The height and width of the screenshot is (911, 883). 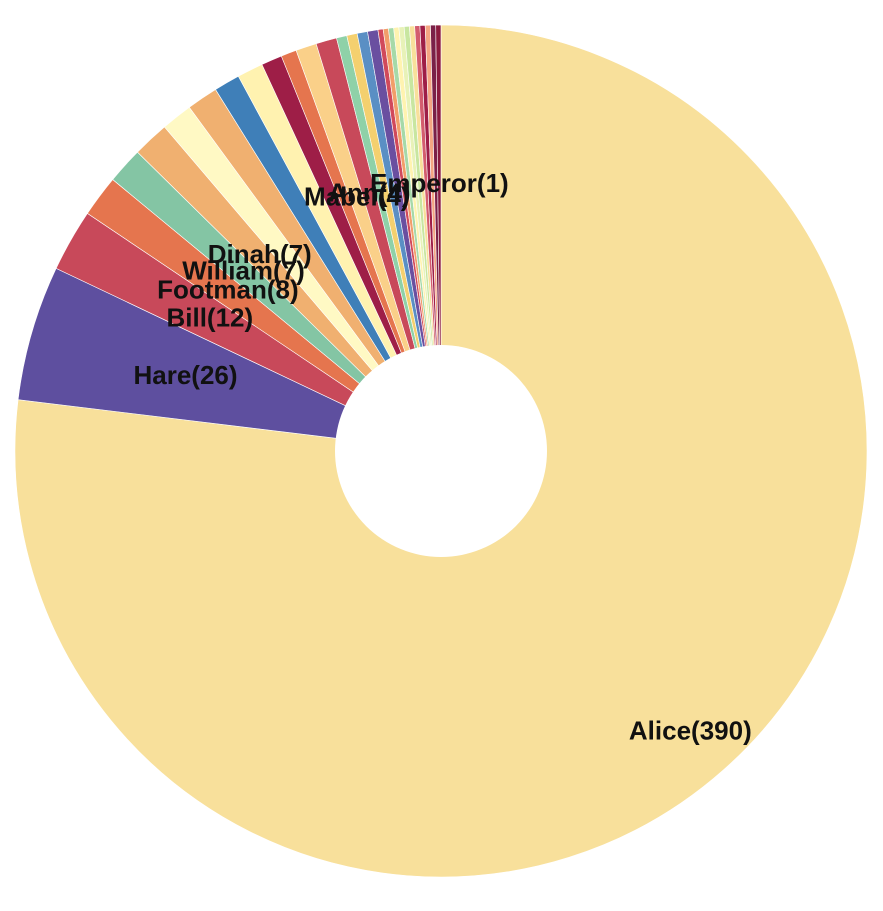 What do you see at coordinates (369, 193) in the screenshot?
I see `slice-label-ann: Ann(4)` at bounding box center [369, 193].